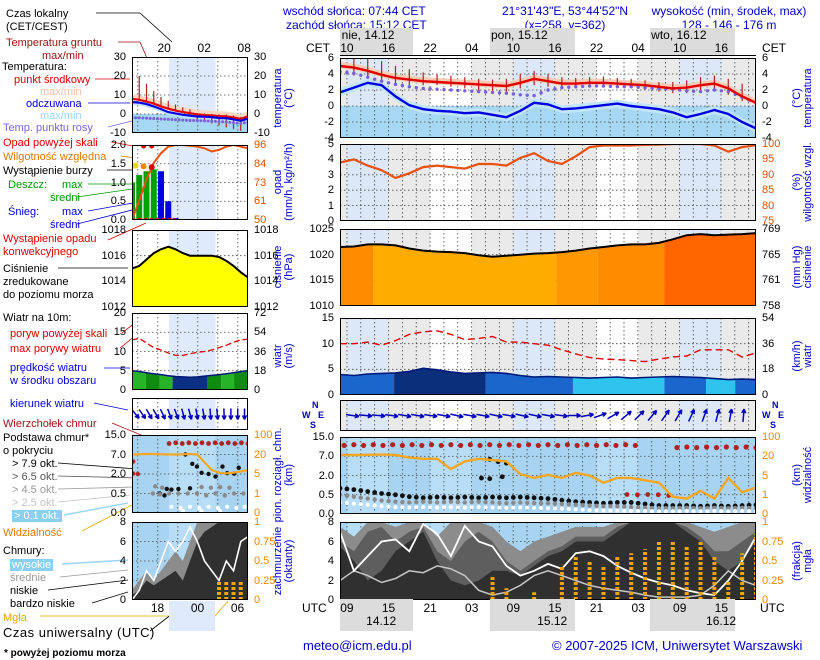 This screenshot has height=660, width=820. I want to click on compass-rose-left: N W E S, so click(313, 415).